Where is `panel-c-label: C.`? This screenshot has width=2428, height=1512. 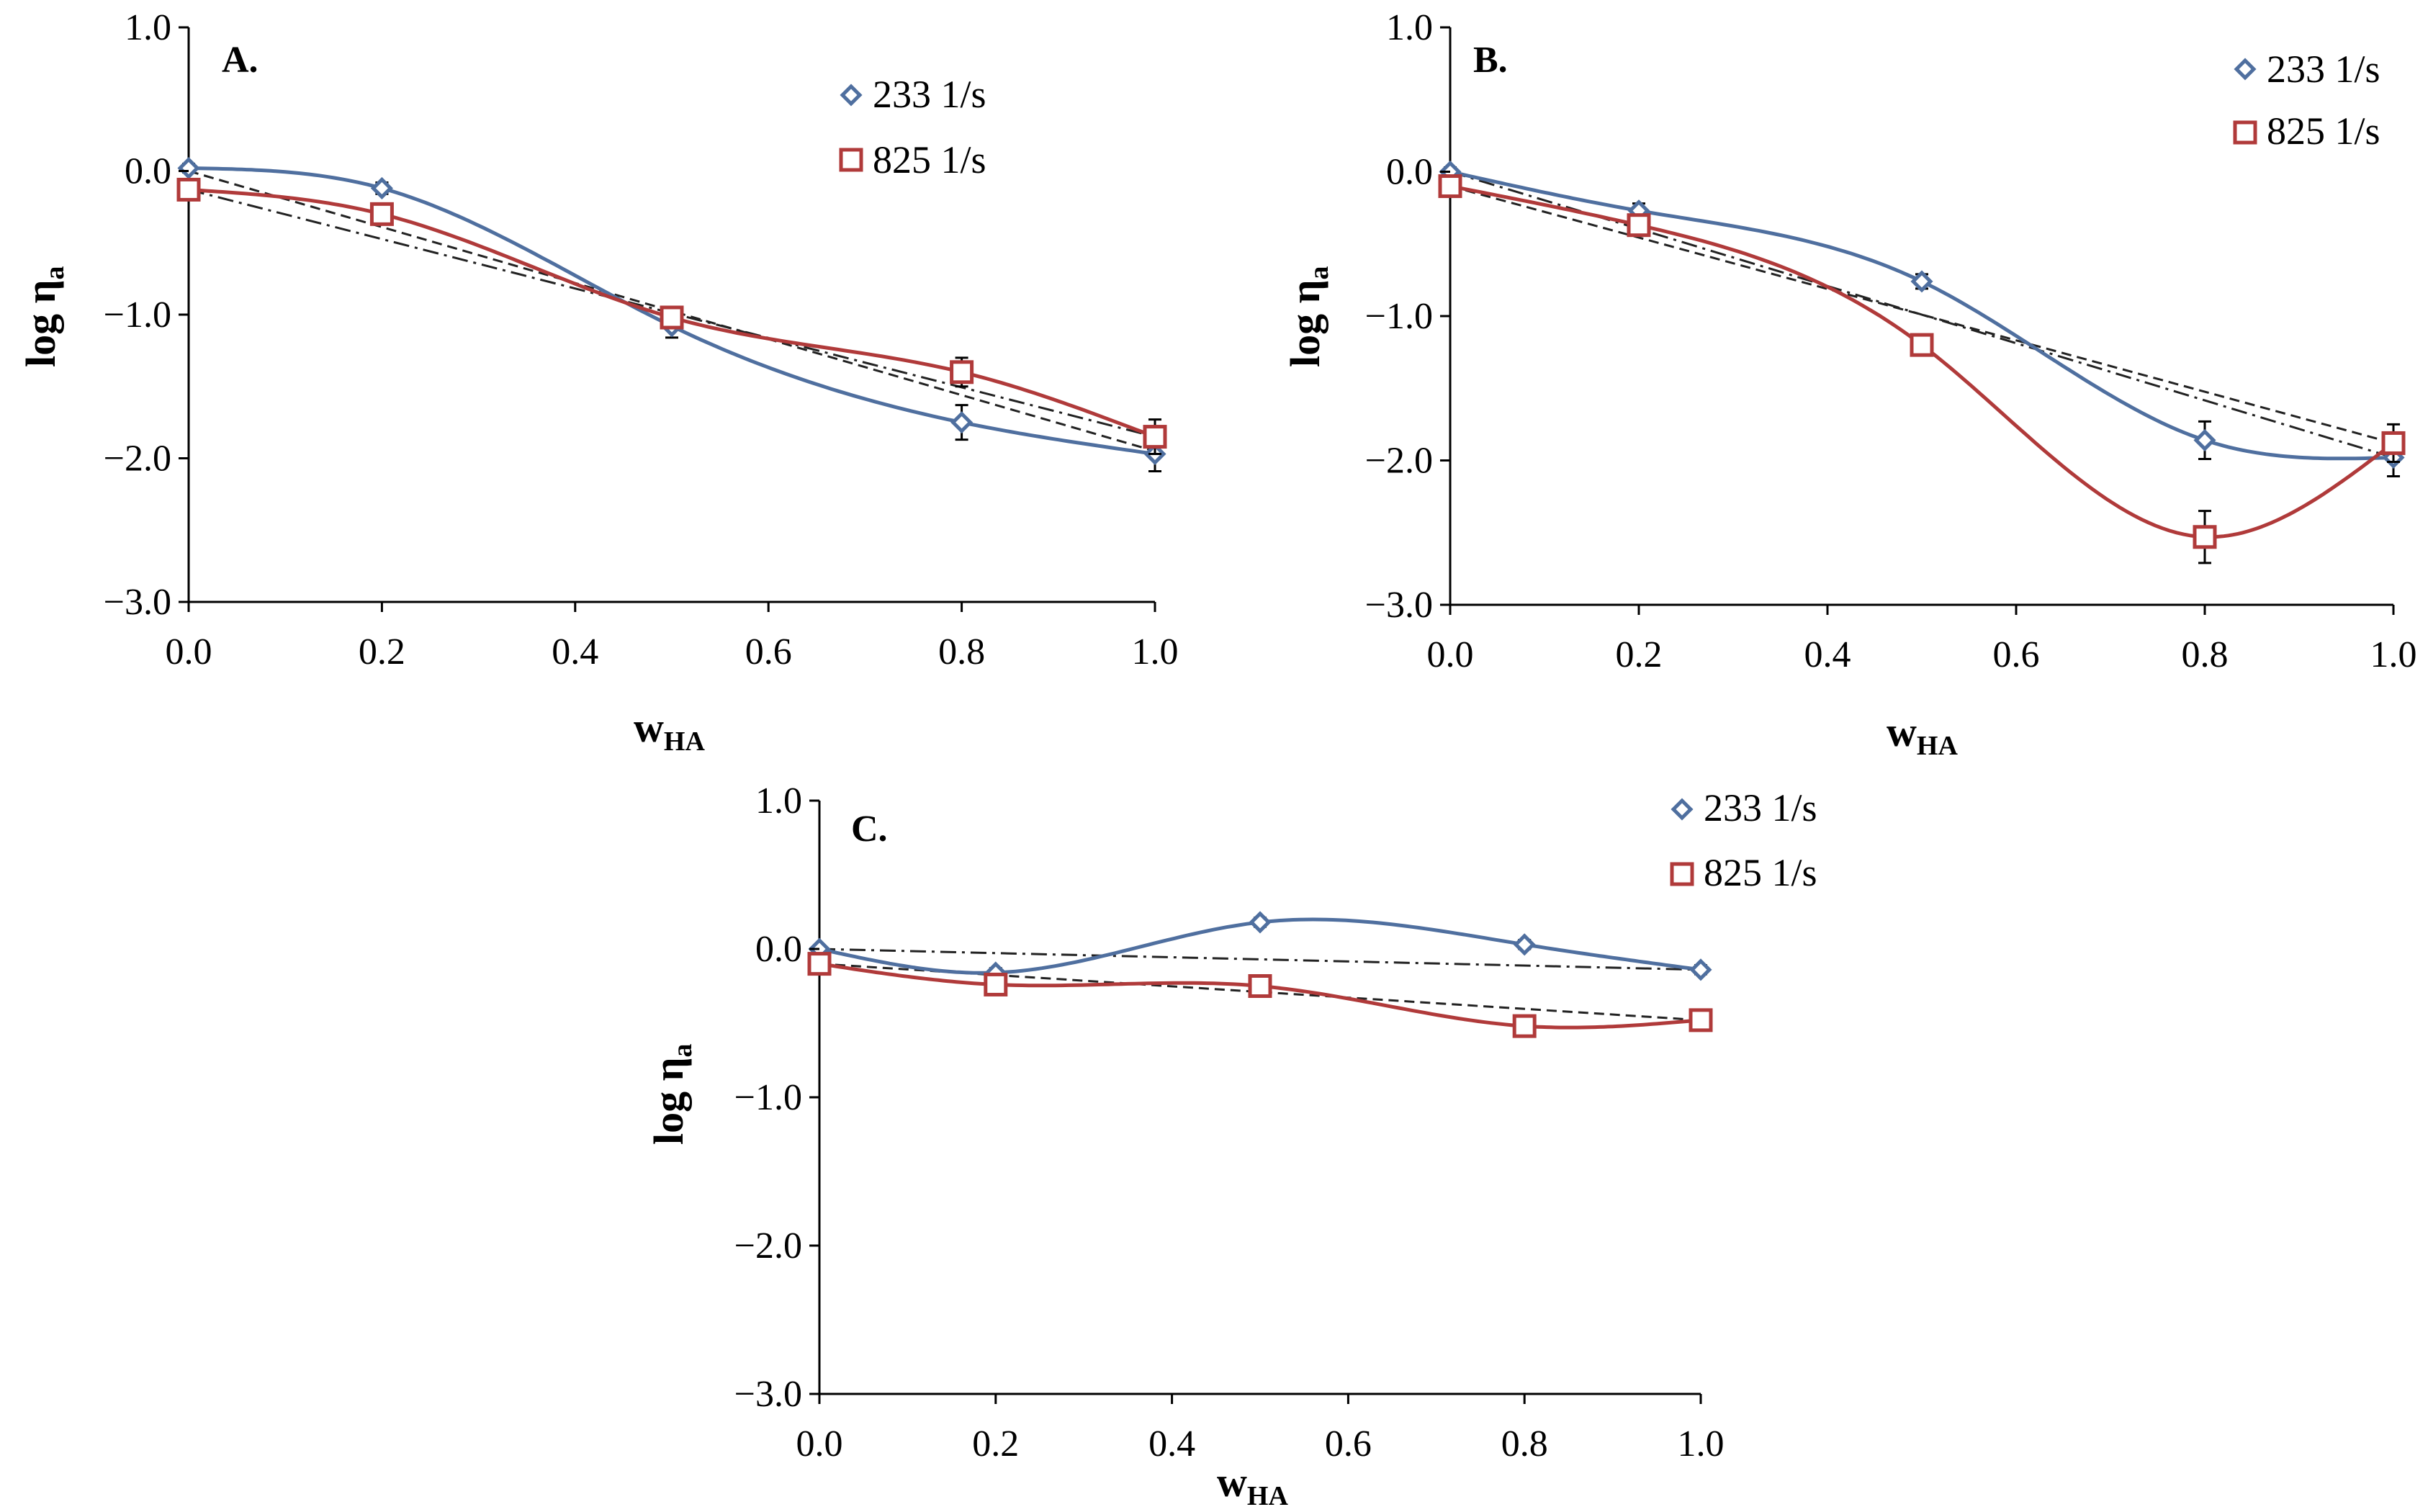
panel-c-label: C. is located at coordinates (870, 829).